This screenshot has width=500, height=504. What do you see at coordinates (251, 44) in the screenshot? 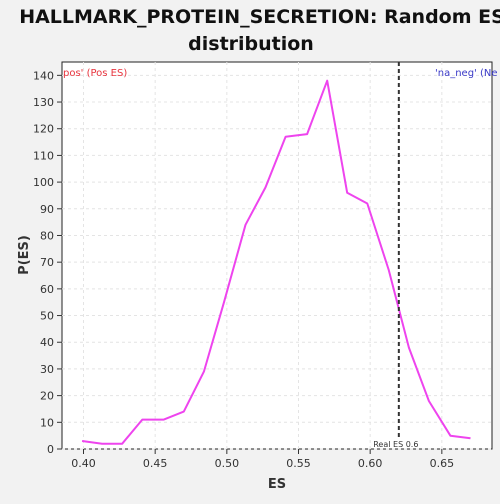
I see `chart-title-line-2: distribution` at bounding box center [251, 44].